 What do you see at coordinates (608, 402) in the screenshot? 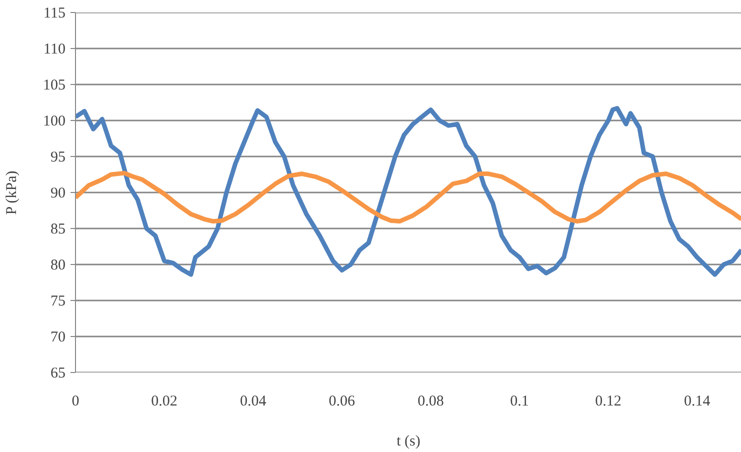
I see `x-tick-label: 0.12` at bounding box center [608, 402].